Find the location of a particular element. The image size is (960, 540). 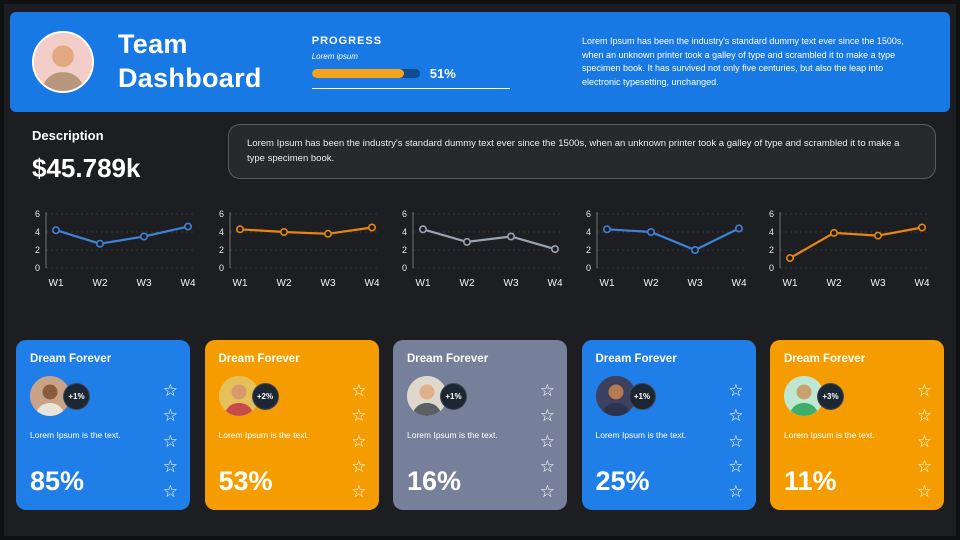

card-percent: 16% is located at coordinates (434, 481).